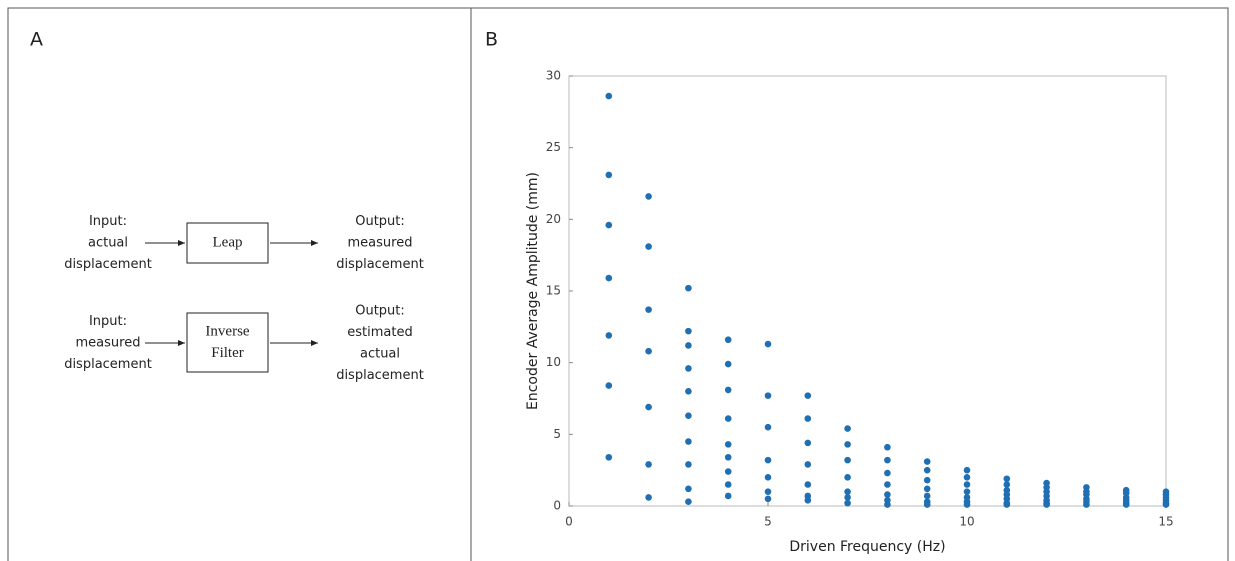 The height and width of the screenshot is (561, 1235). What do you see at coordinates (553, 362) in the screenshot?
I see `y-tick-label: 10` at bounding box center [553, 362].